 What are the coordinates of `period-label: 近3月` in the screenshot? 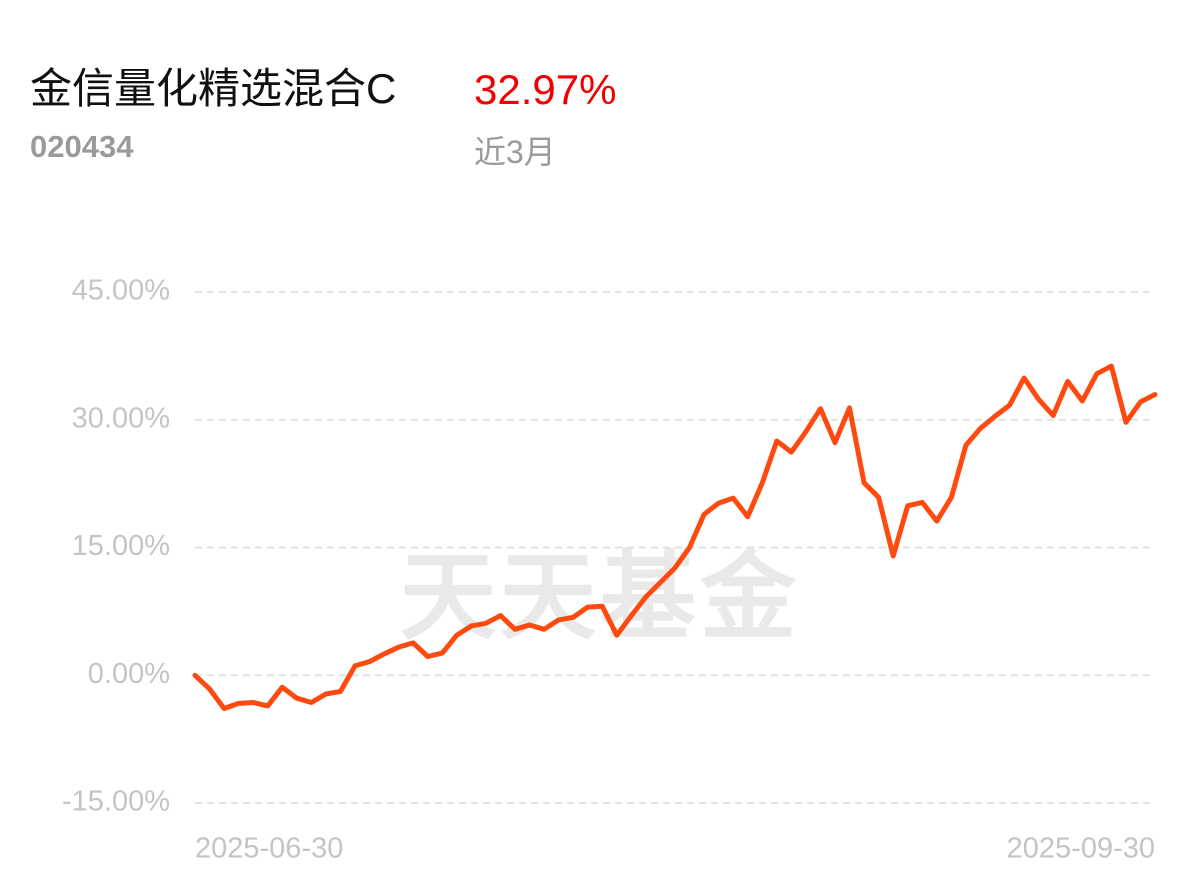 It's located at (515, 152).